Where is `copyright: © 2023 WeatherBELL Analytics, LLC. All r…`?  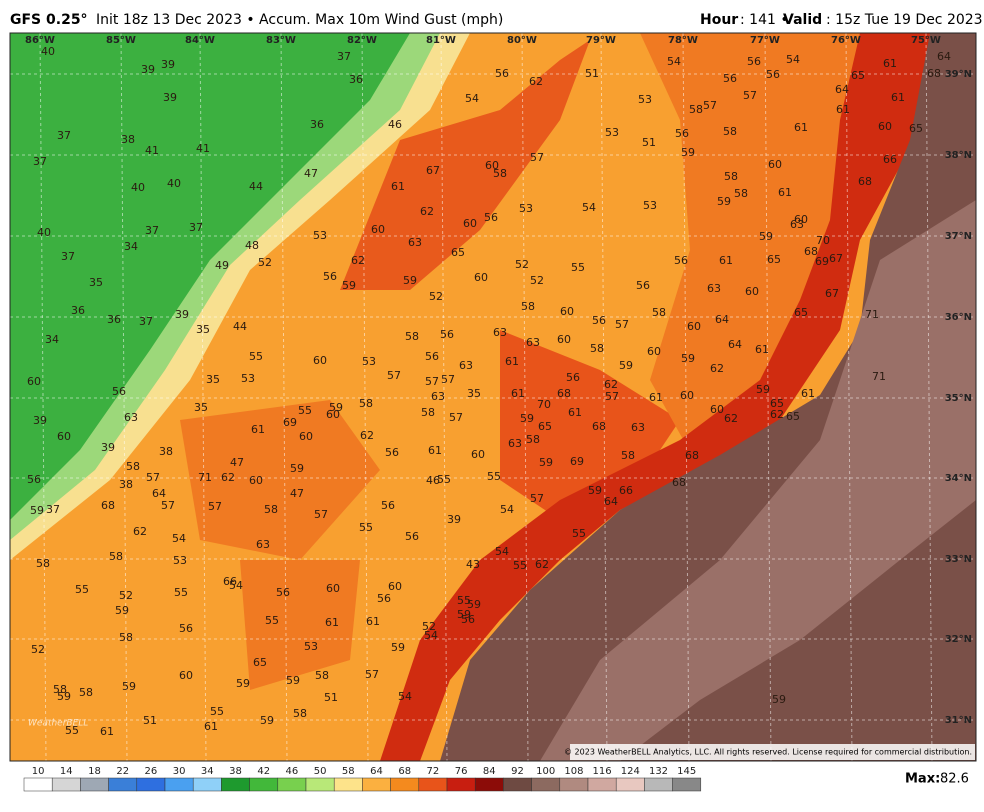
copyright: © 2023 WeatherBELL Analytics, LLC. All r… is located at coordinates (768, 752).